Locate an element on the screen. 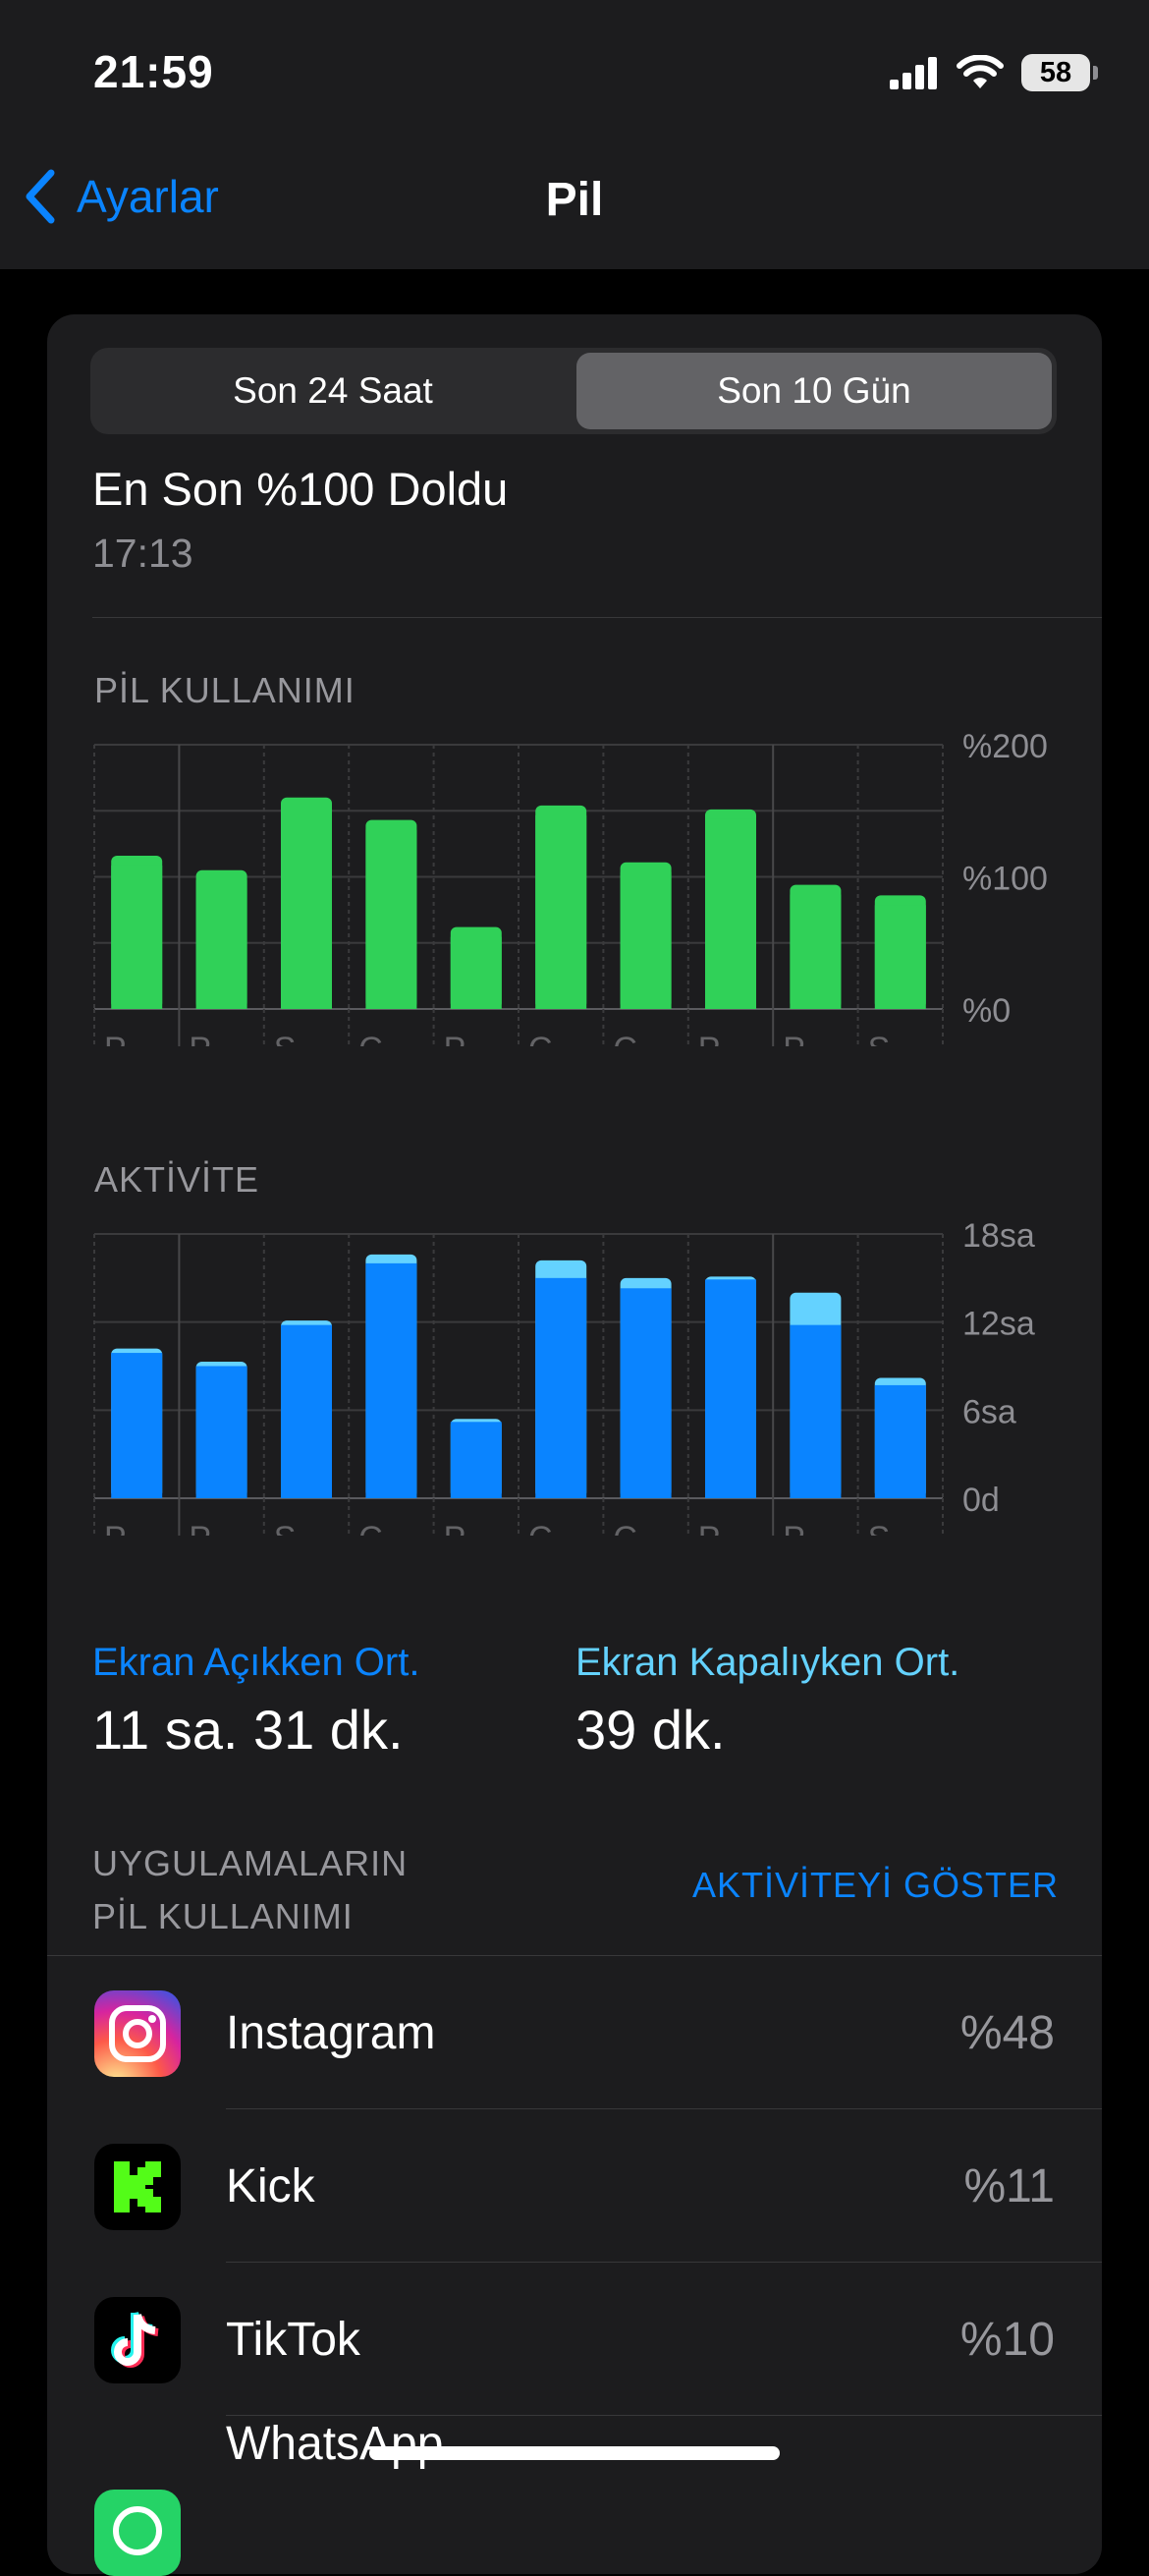 This screenshot has height=2576, width=1149. time-range-segmented-control: Son 24 Saat Son 10 Gün is located at coordinates (573, 391).